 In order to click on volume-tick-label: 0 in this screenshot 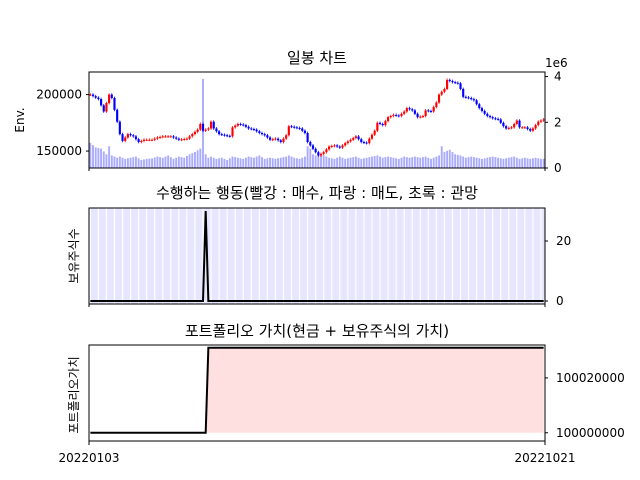, I will do `click(558, 168)`.